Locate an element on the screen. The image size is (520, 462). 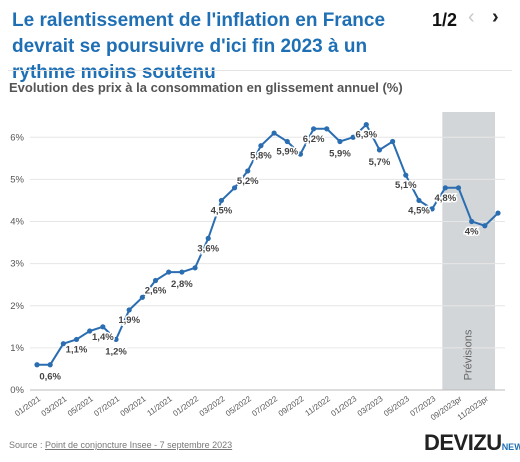
x-tick-label: 11/2021 is located at coordinates (159, 406).